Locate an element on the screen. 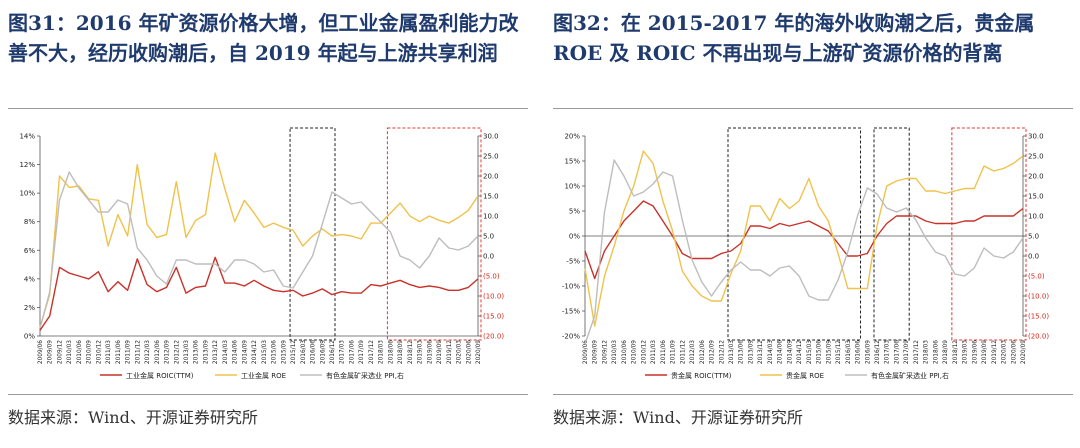 This screenshot has width=1080, height=448. left-tick-label: -20% is located at coordinates (571, 337).